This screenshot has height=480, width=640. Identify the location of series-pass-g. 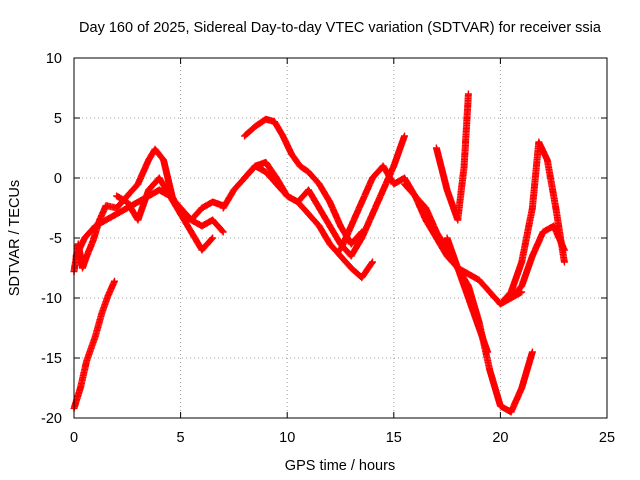
(297, 220).